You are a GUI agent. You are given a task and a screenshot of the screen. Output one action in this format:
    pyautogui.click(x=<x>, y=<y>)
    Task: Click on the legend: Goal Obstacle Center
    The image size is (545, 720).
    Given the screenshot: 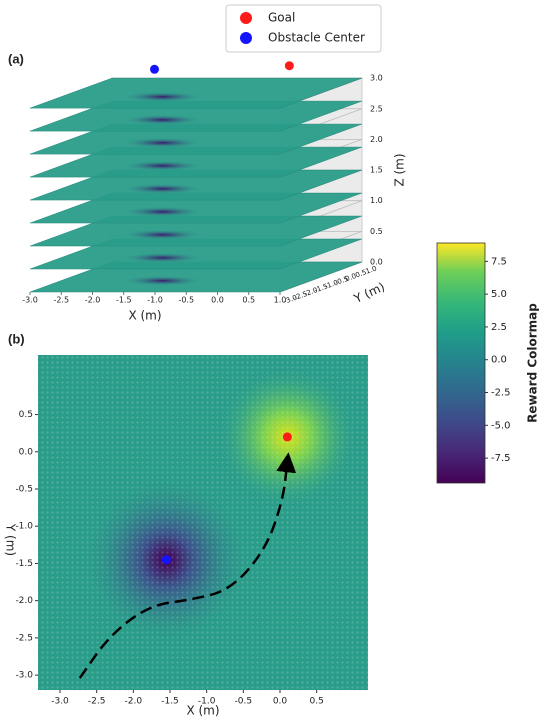 What is the action you would take?
    pyautogui.click(x=303, y=28)
    